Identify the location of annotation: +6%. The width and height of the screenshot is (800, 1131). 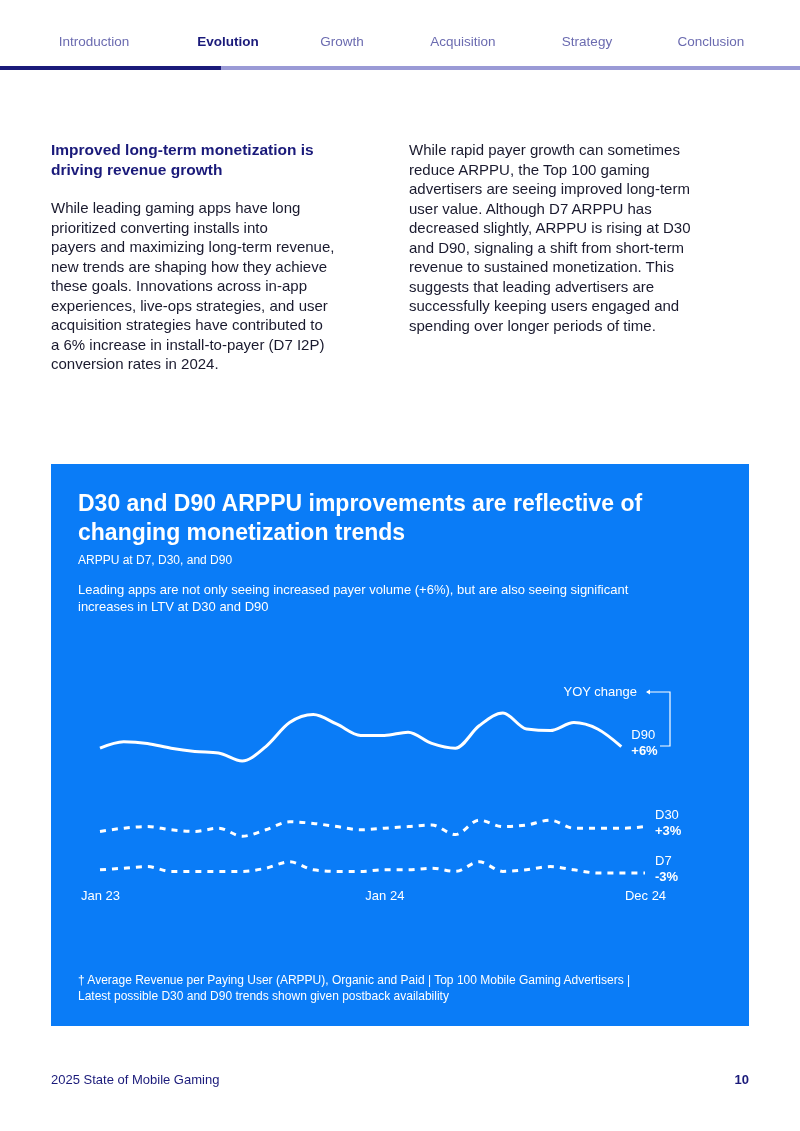
(645, 750).